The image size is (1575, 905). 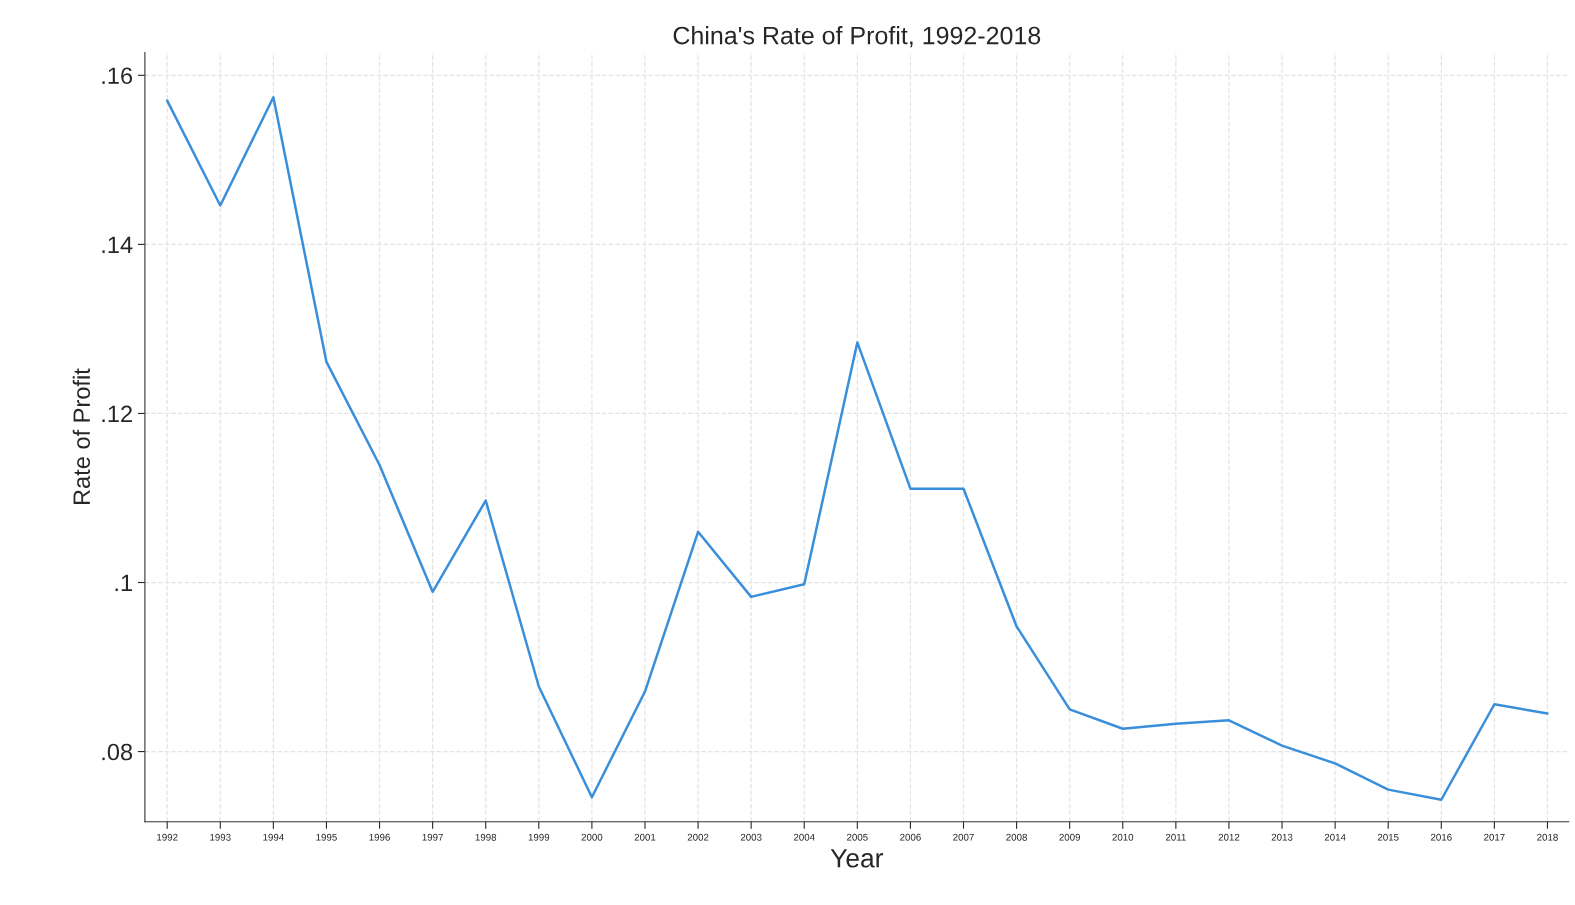 I want to click on x-tick-label: 2009, so click(x=1070, y=837).